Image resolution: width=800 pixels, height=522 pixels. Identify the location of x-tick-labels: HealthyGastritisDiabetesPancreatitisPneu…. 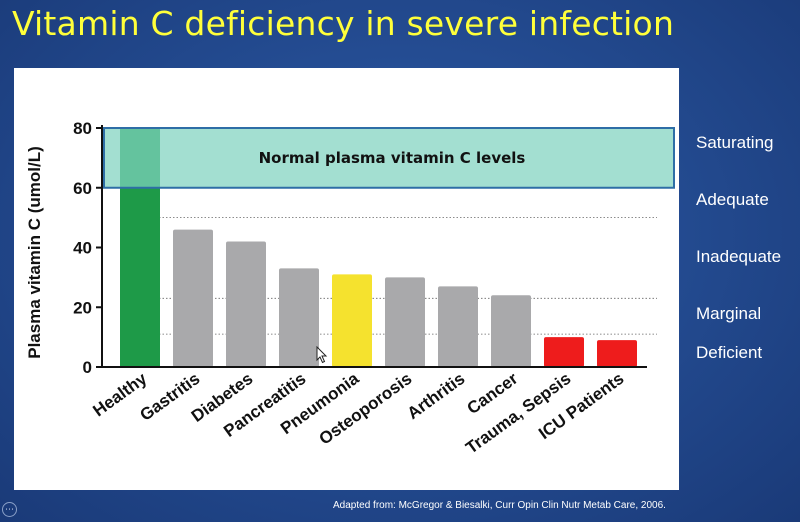
(358, 413).